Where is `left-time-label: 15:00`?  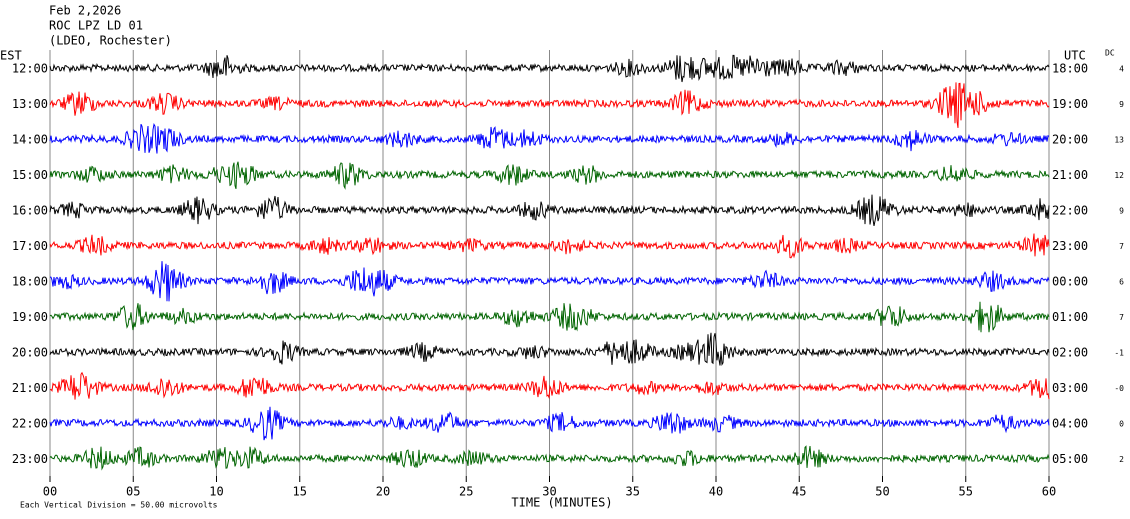
left-time-label: 15:00 is located at coordinates (30, 175).